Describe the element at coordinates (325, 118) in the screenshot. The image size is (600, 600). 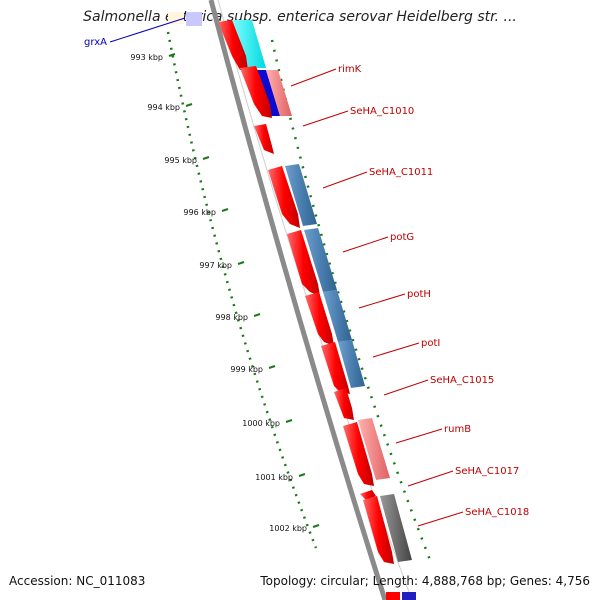
I see `leader-SeHA_C1010` at that location.